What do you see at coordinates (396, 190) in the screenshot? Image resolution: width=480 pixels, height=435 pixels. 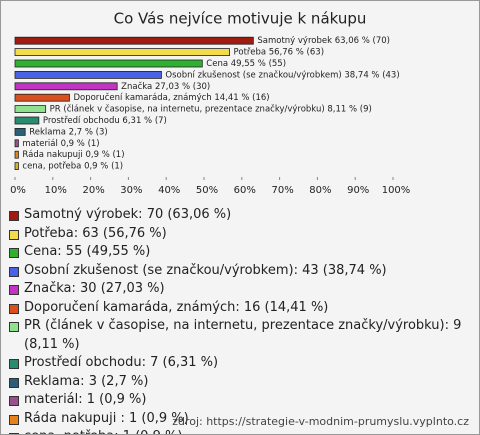 I see `x-tick-label: 100%` at bounding box center [396, 190].